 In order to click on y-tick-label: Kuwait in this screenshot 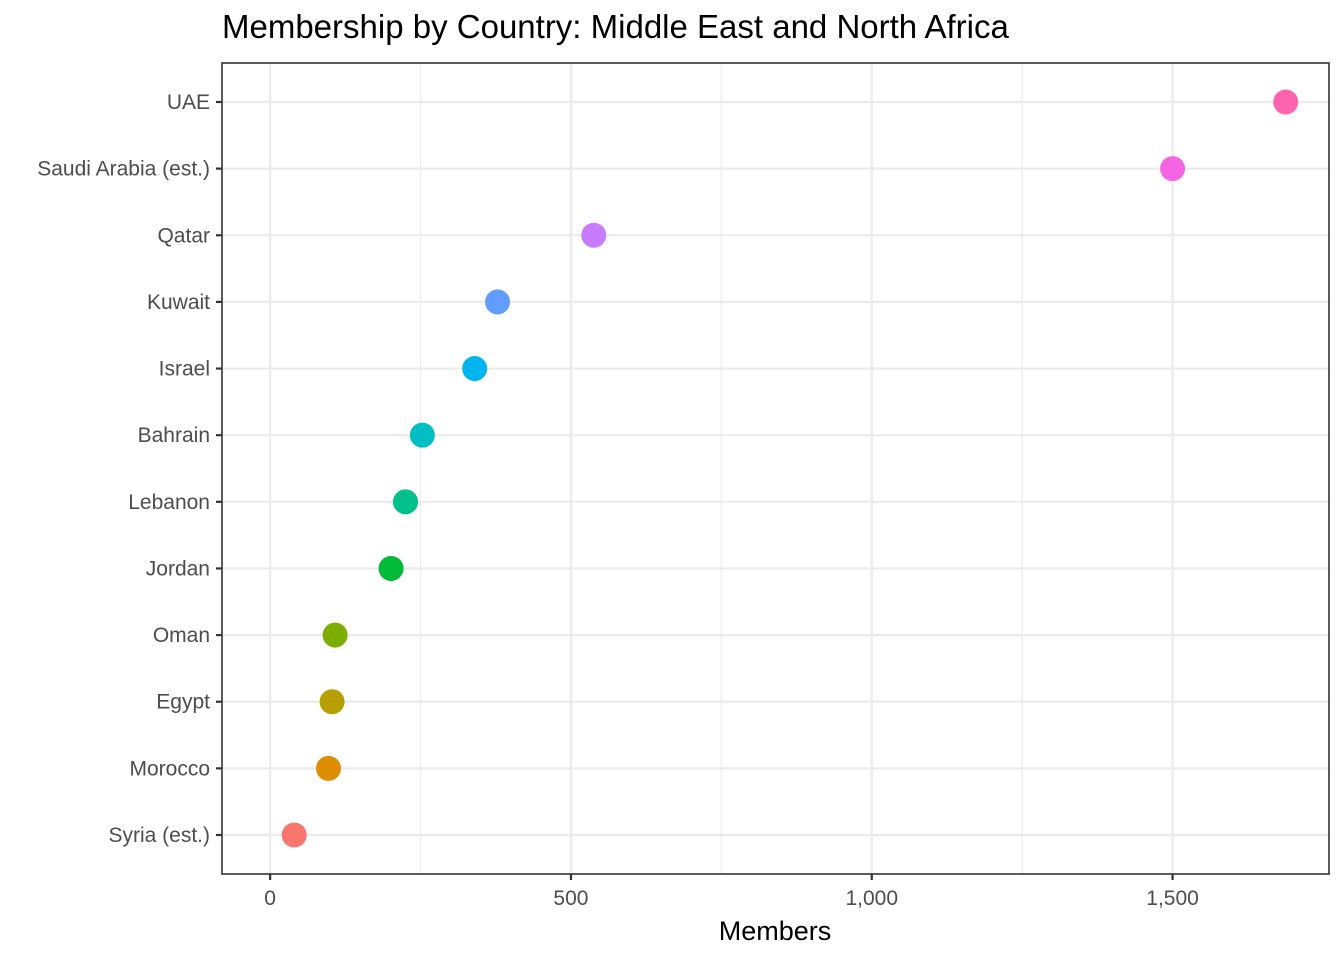, I will do `click(178, 302)`.